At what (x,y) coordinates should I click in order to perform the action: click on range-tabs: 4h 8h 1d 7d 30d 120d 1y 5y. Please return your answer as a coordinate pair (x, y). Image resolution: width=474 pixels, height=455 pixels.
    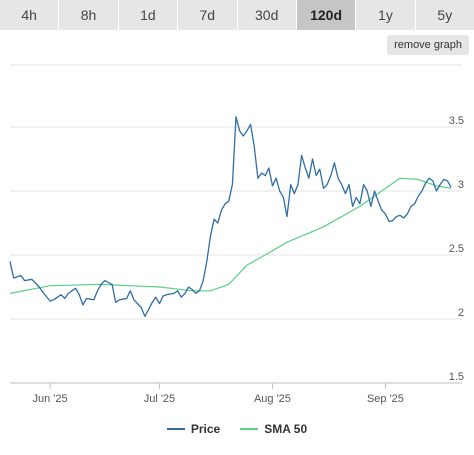
    Looking at the image, I should click on (237, 15).